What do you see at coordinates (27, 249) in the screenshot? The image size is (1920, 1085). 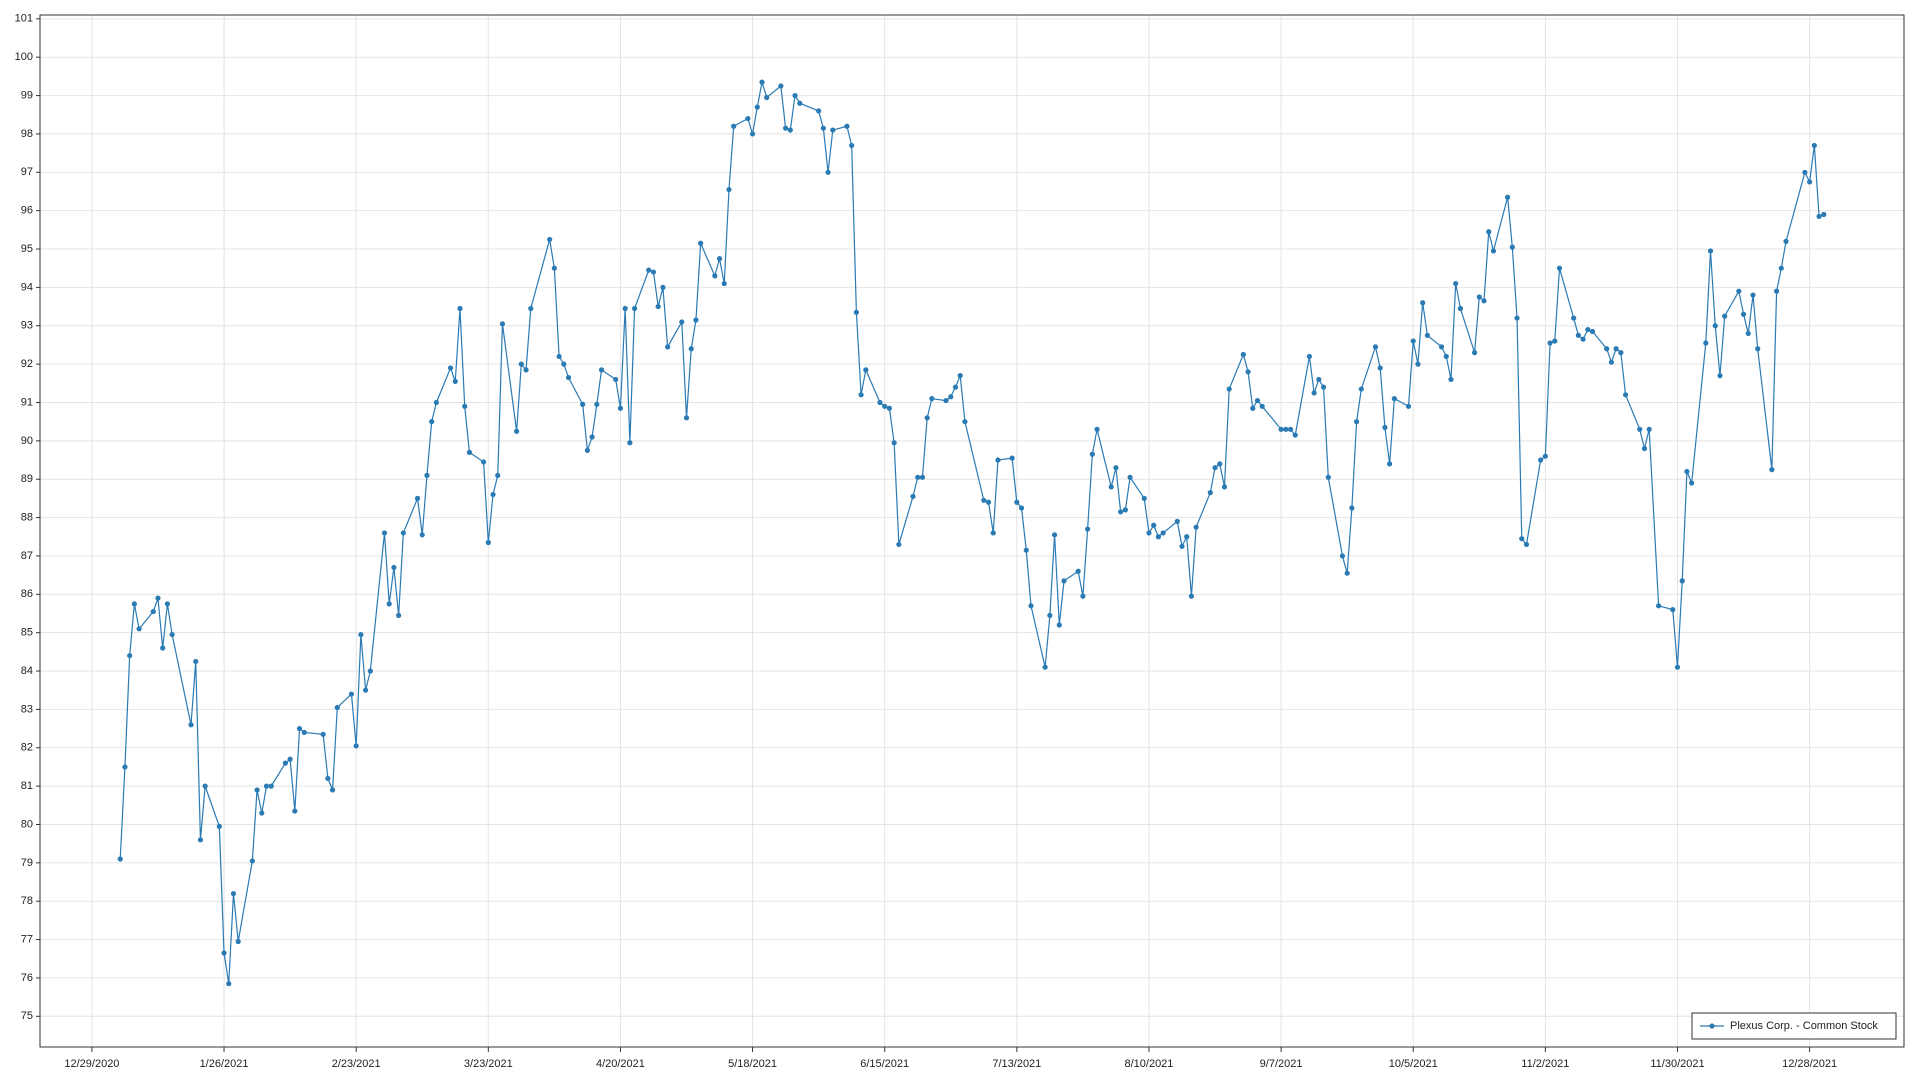 I see `y-tick-label: 95` at bounding box center [27, 249].